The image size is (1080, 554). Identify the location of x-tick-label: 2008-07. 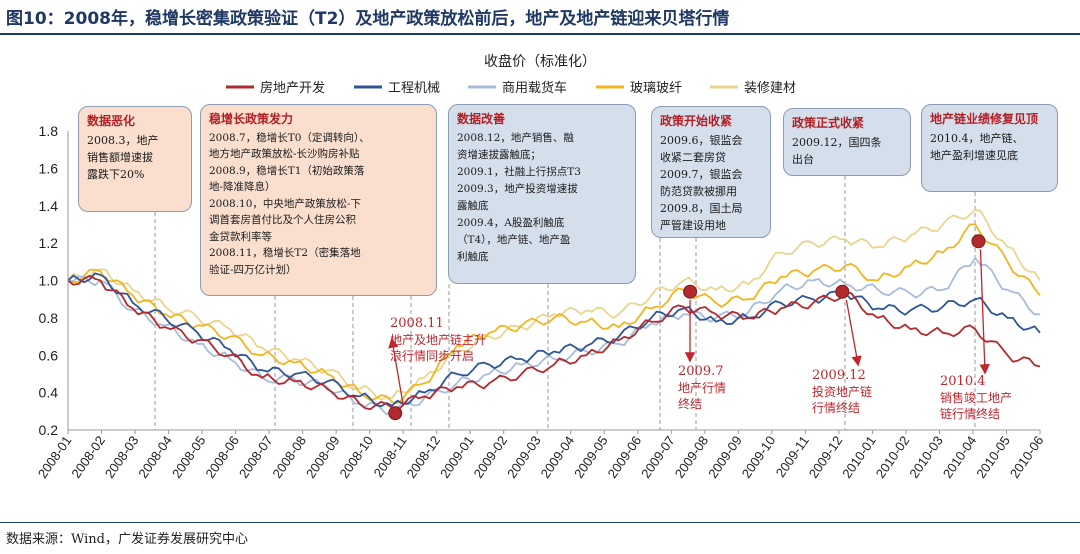
(256, 457).